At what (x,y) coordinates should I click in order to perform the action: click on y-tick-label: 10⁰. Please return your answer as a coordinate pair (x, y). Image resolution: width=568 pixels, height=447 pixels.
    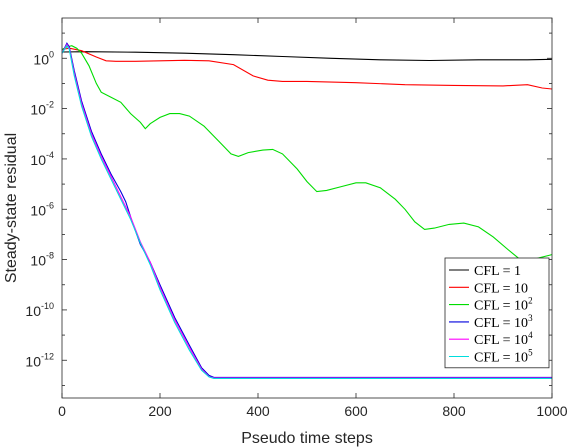
    Looking at the image, I should click on (43, 58).